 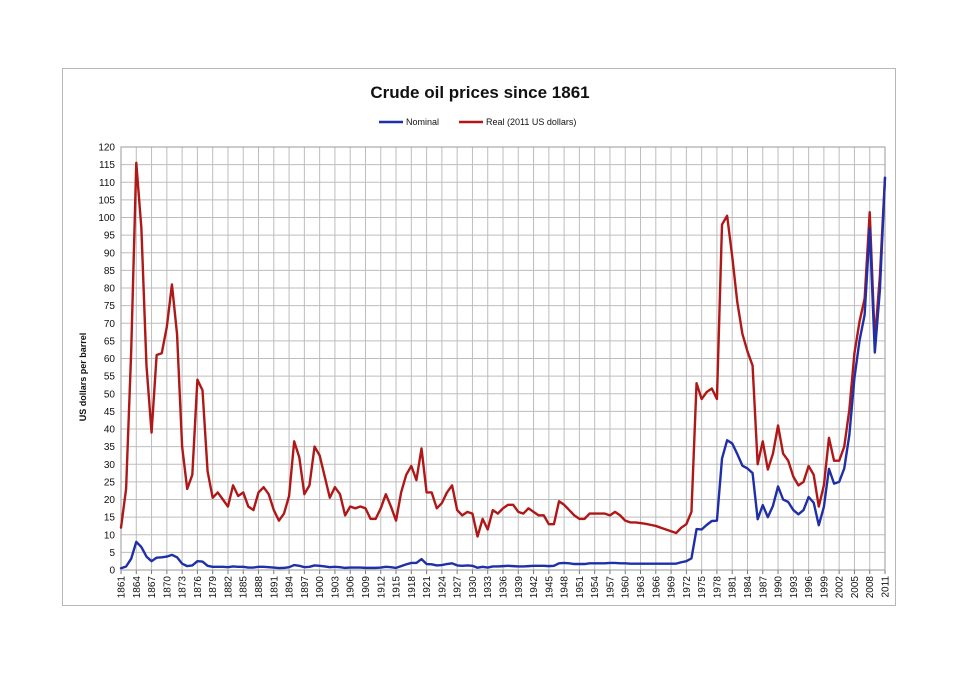 What do you see at coordinates (335, 587) in the screenshot?
I see `x-tick-label: 1903` at bounding box center [335, 587].